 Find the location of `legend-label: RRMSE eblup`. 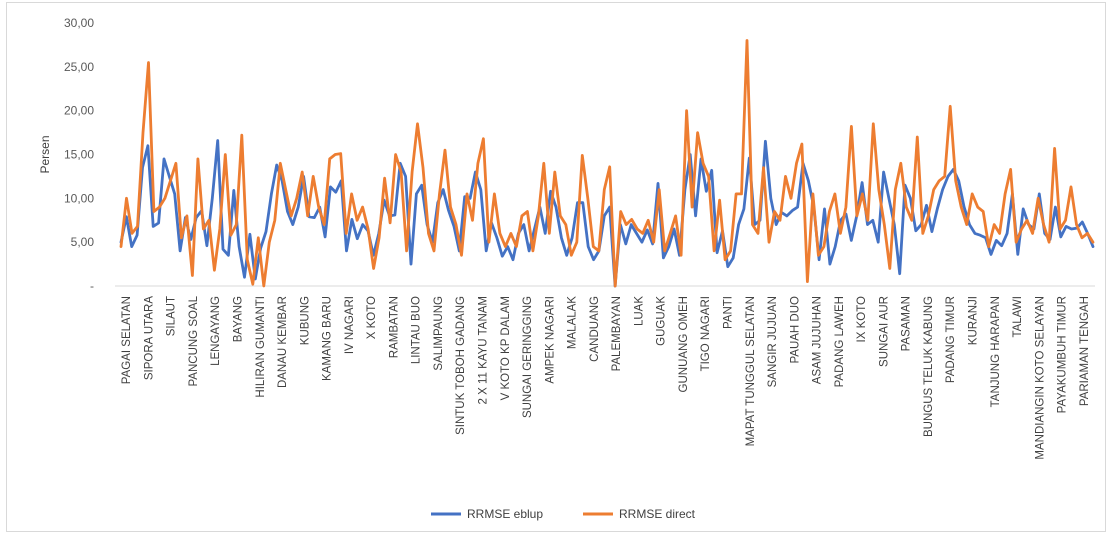

legend-label: RRMSE eblup is located at coordinates (505, 514).